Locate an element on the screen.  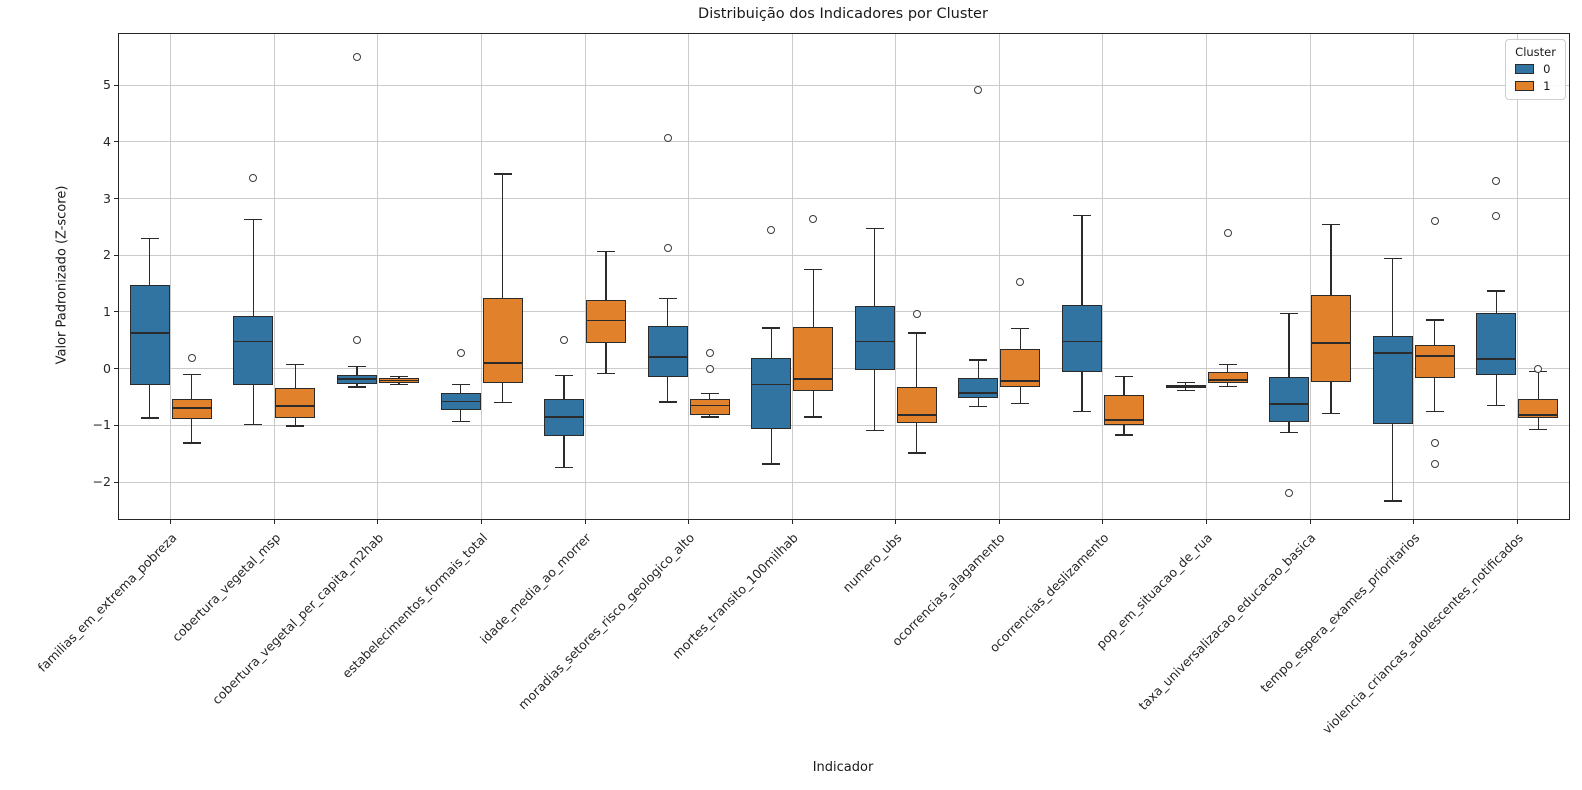
legend-swatch-icon is located at coordinates (1525, 86).